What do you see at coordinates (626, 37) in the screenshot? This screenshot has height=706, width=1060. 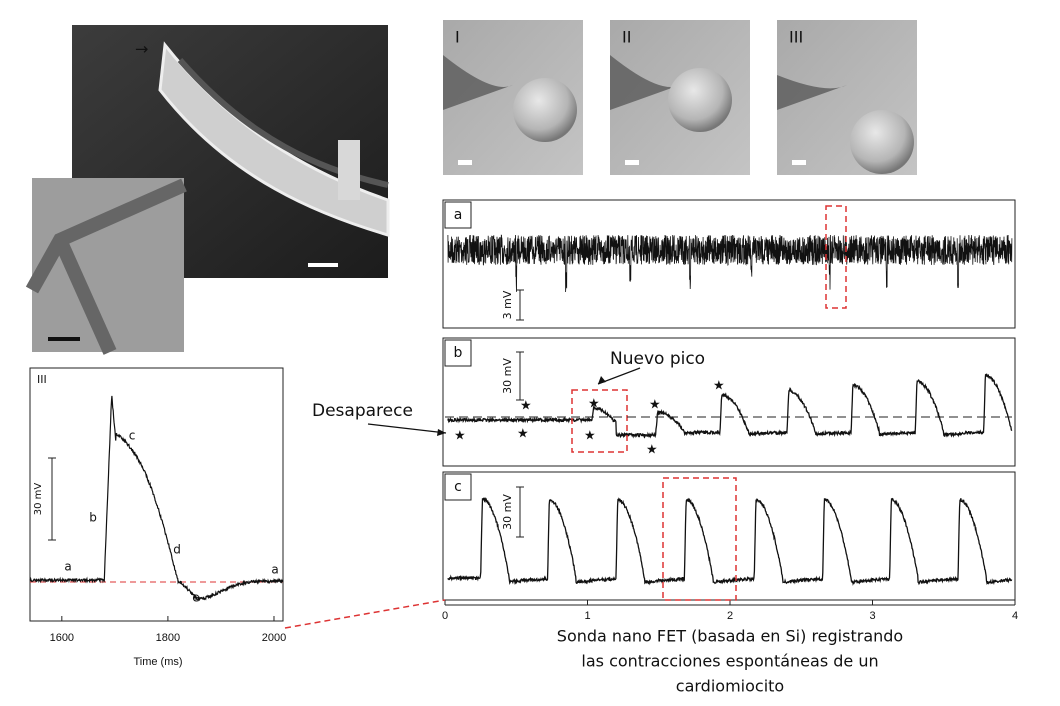 I see `panel-label: II` at bounding box center [626, 37].